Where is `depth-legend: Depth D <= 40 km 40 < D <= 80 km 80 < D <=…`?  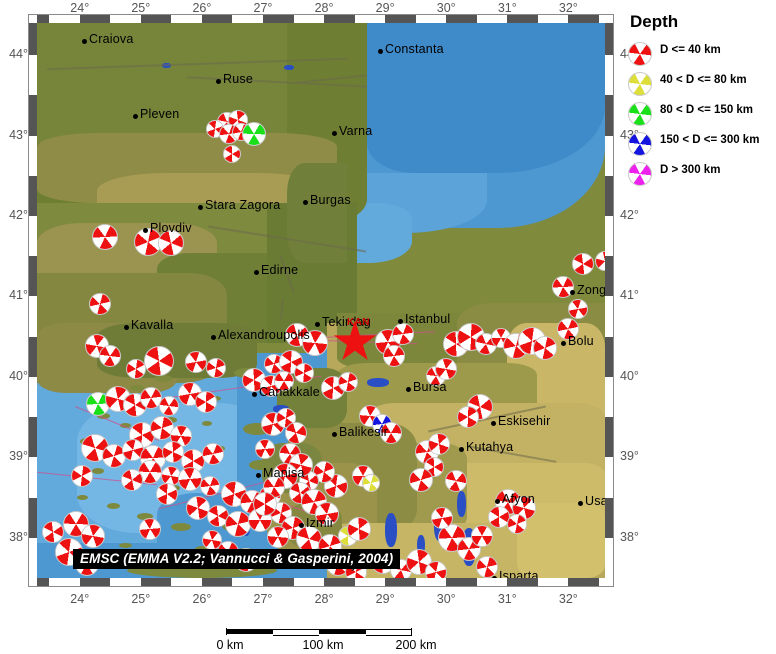 depth-legend: Depth D <= 40 km 40 < D <= 80 km 80 < D <=… is located at coordinates (702, 101).